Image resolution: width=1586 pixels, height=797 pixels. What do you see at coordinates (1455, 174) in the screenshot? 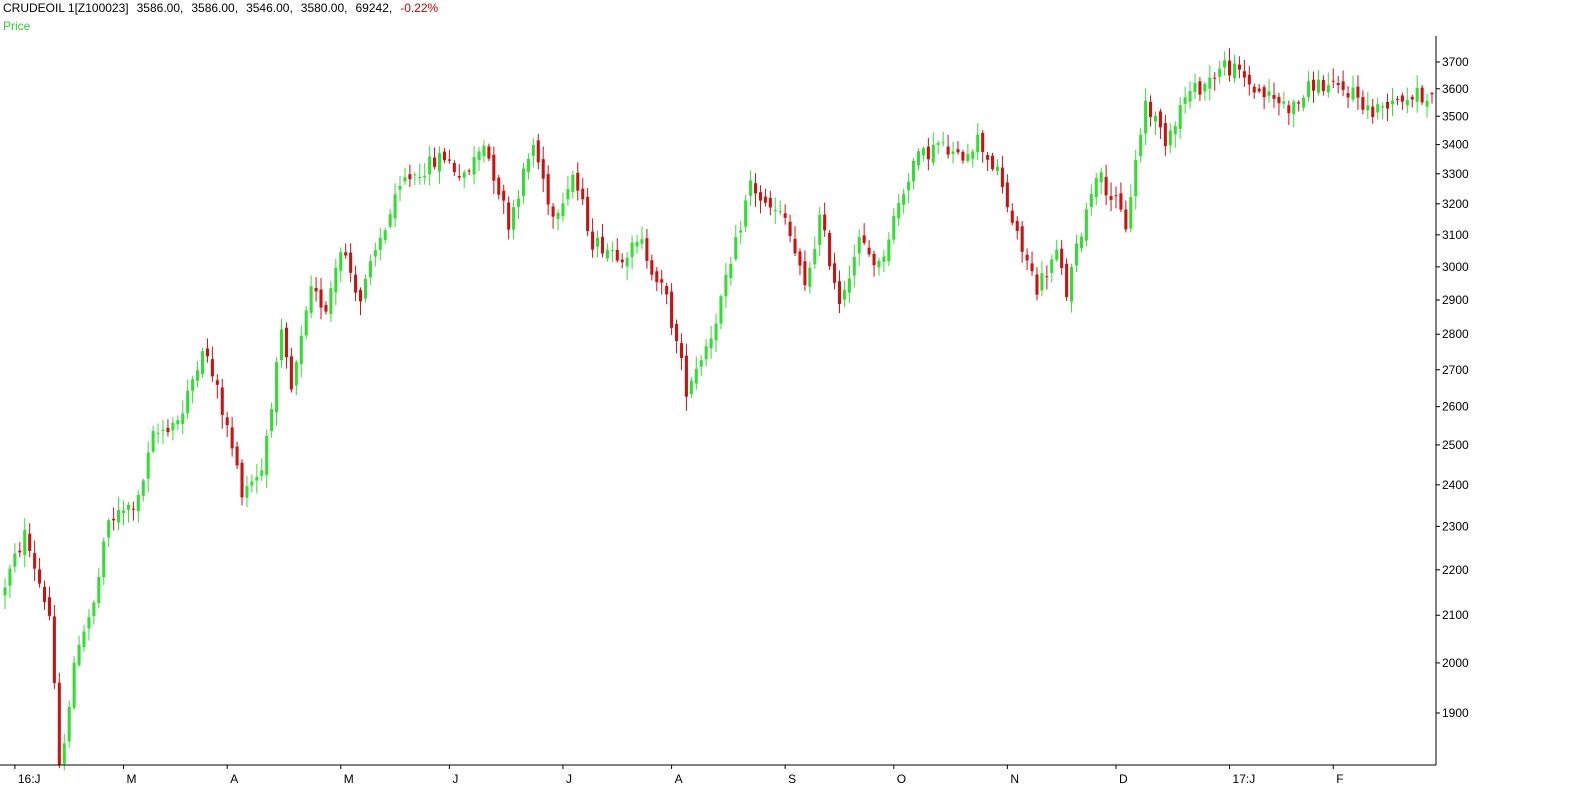
I see `y-tick-label: 3300` at bounding box center [1455, 174].